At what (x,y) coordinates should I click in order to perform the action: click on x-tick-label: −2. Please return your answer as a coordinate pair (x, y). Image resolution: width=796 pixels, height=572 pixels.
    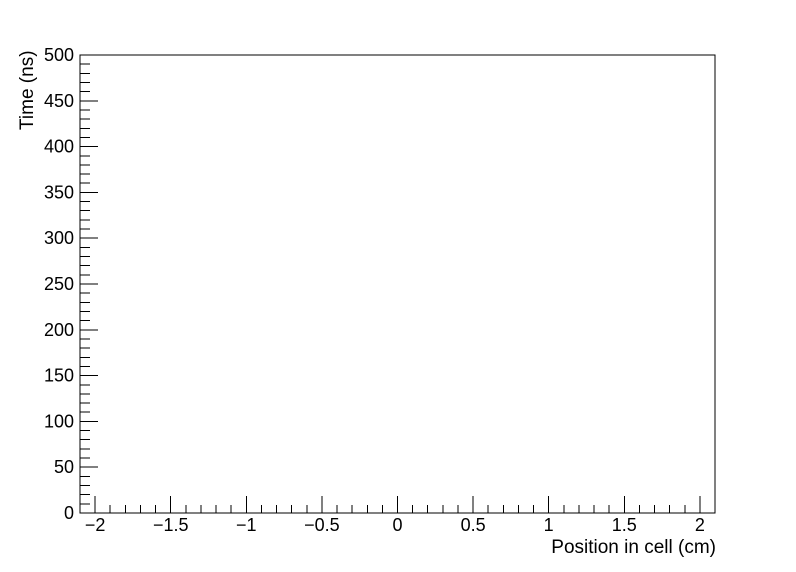
    Looking at the image, I should click on (95, 525).